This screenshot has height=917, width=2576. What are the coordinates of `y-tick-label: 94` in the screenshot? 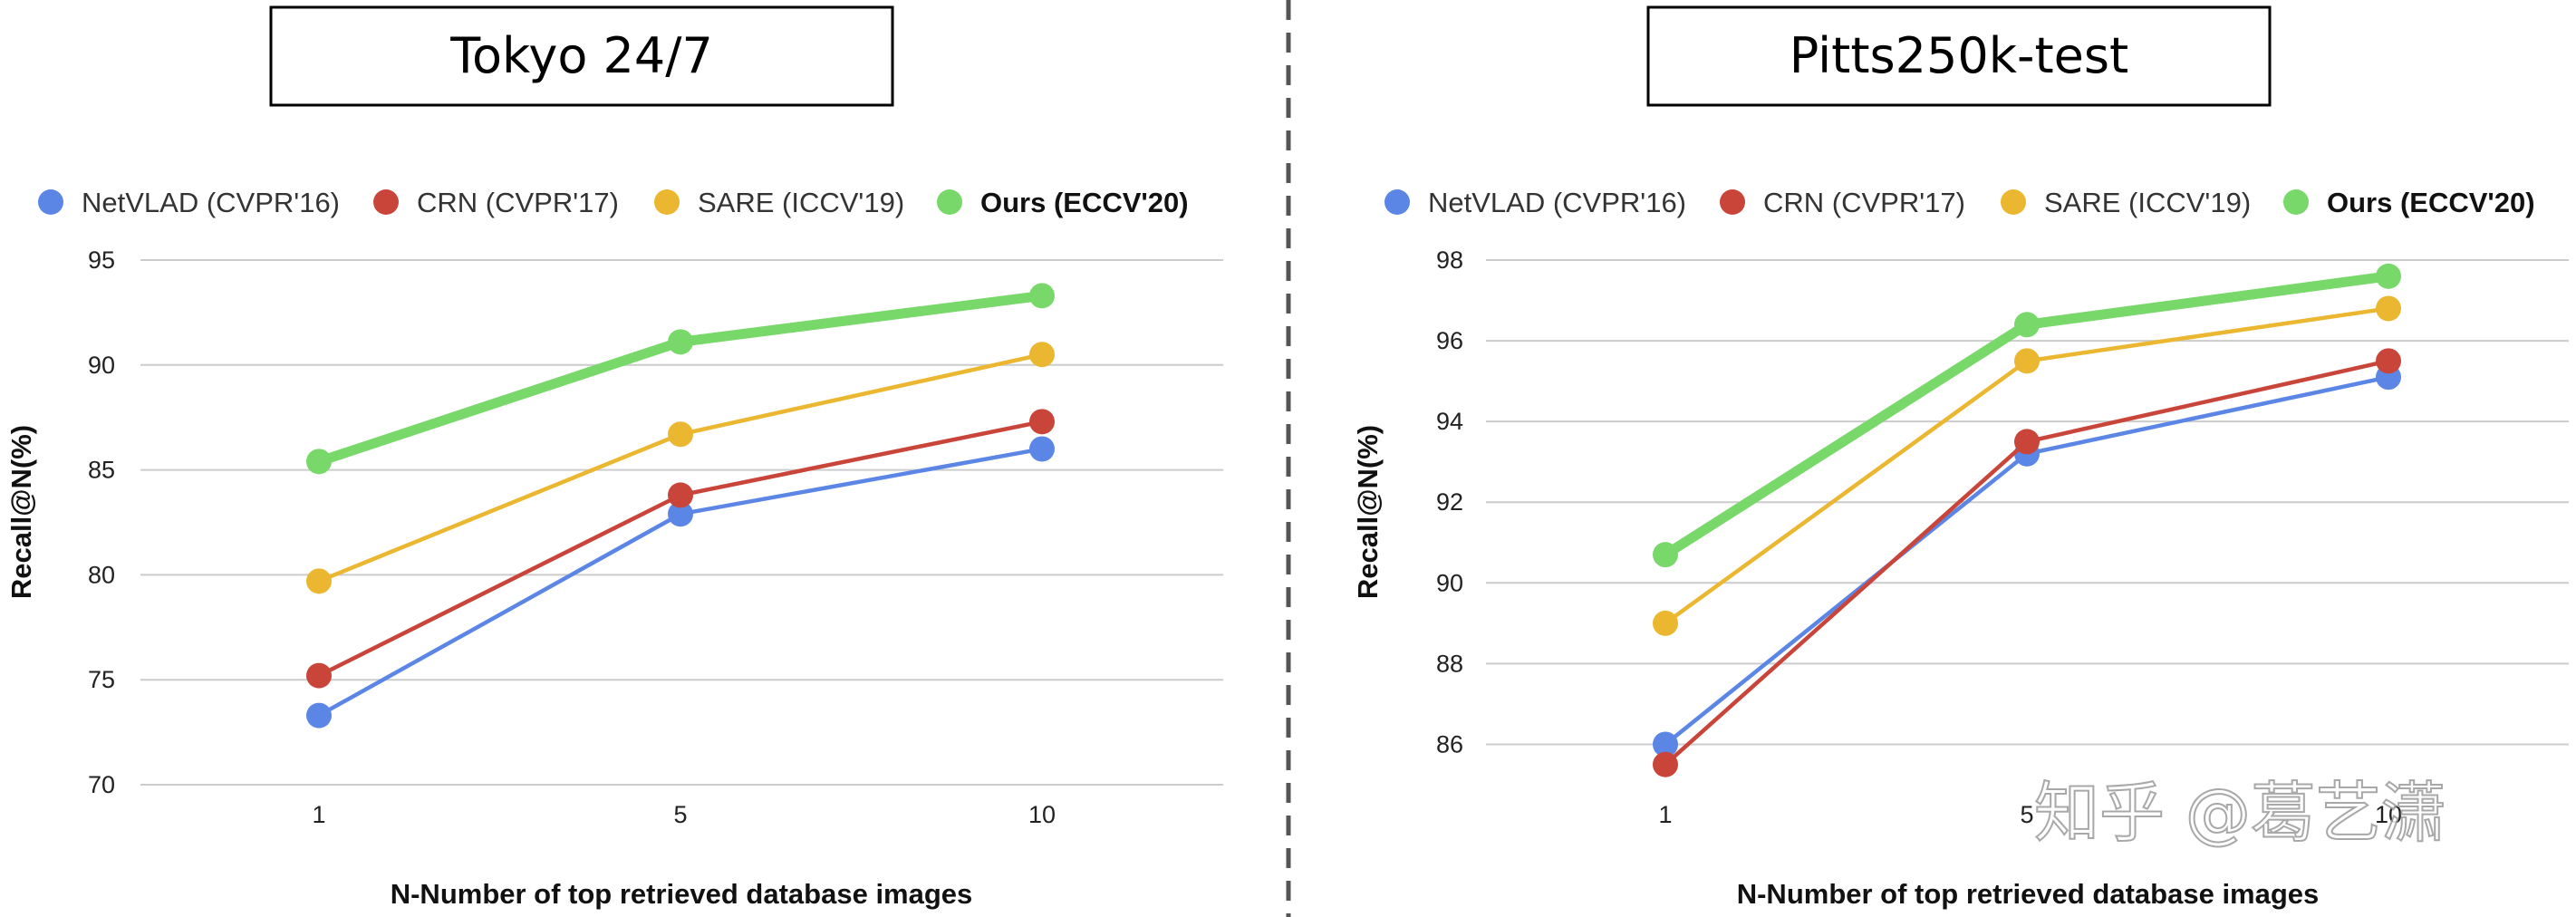 It's located at (1449, 421).